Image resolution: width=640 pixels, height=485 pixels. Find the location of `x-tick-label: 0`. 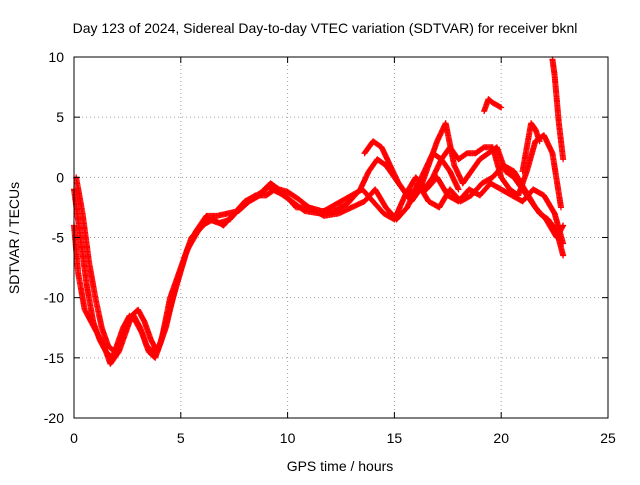

x-tick-label: 0 is located at coordinates (74, 438).